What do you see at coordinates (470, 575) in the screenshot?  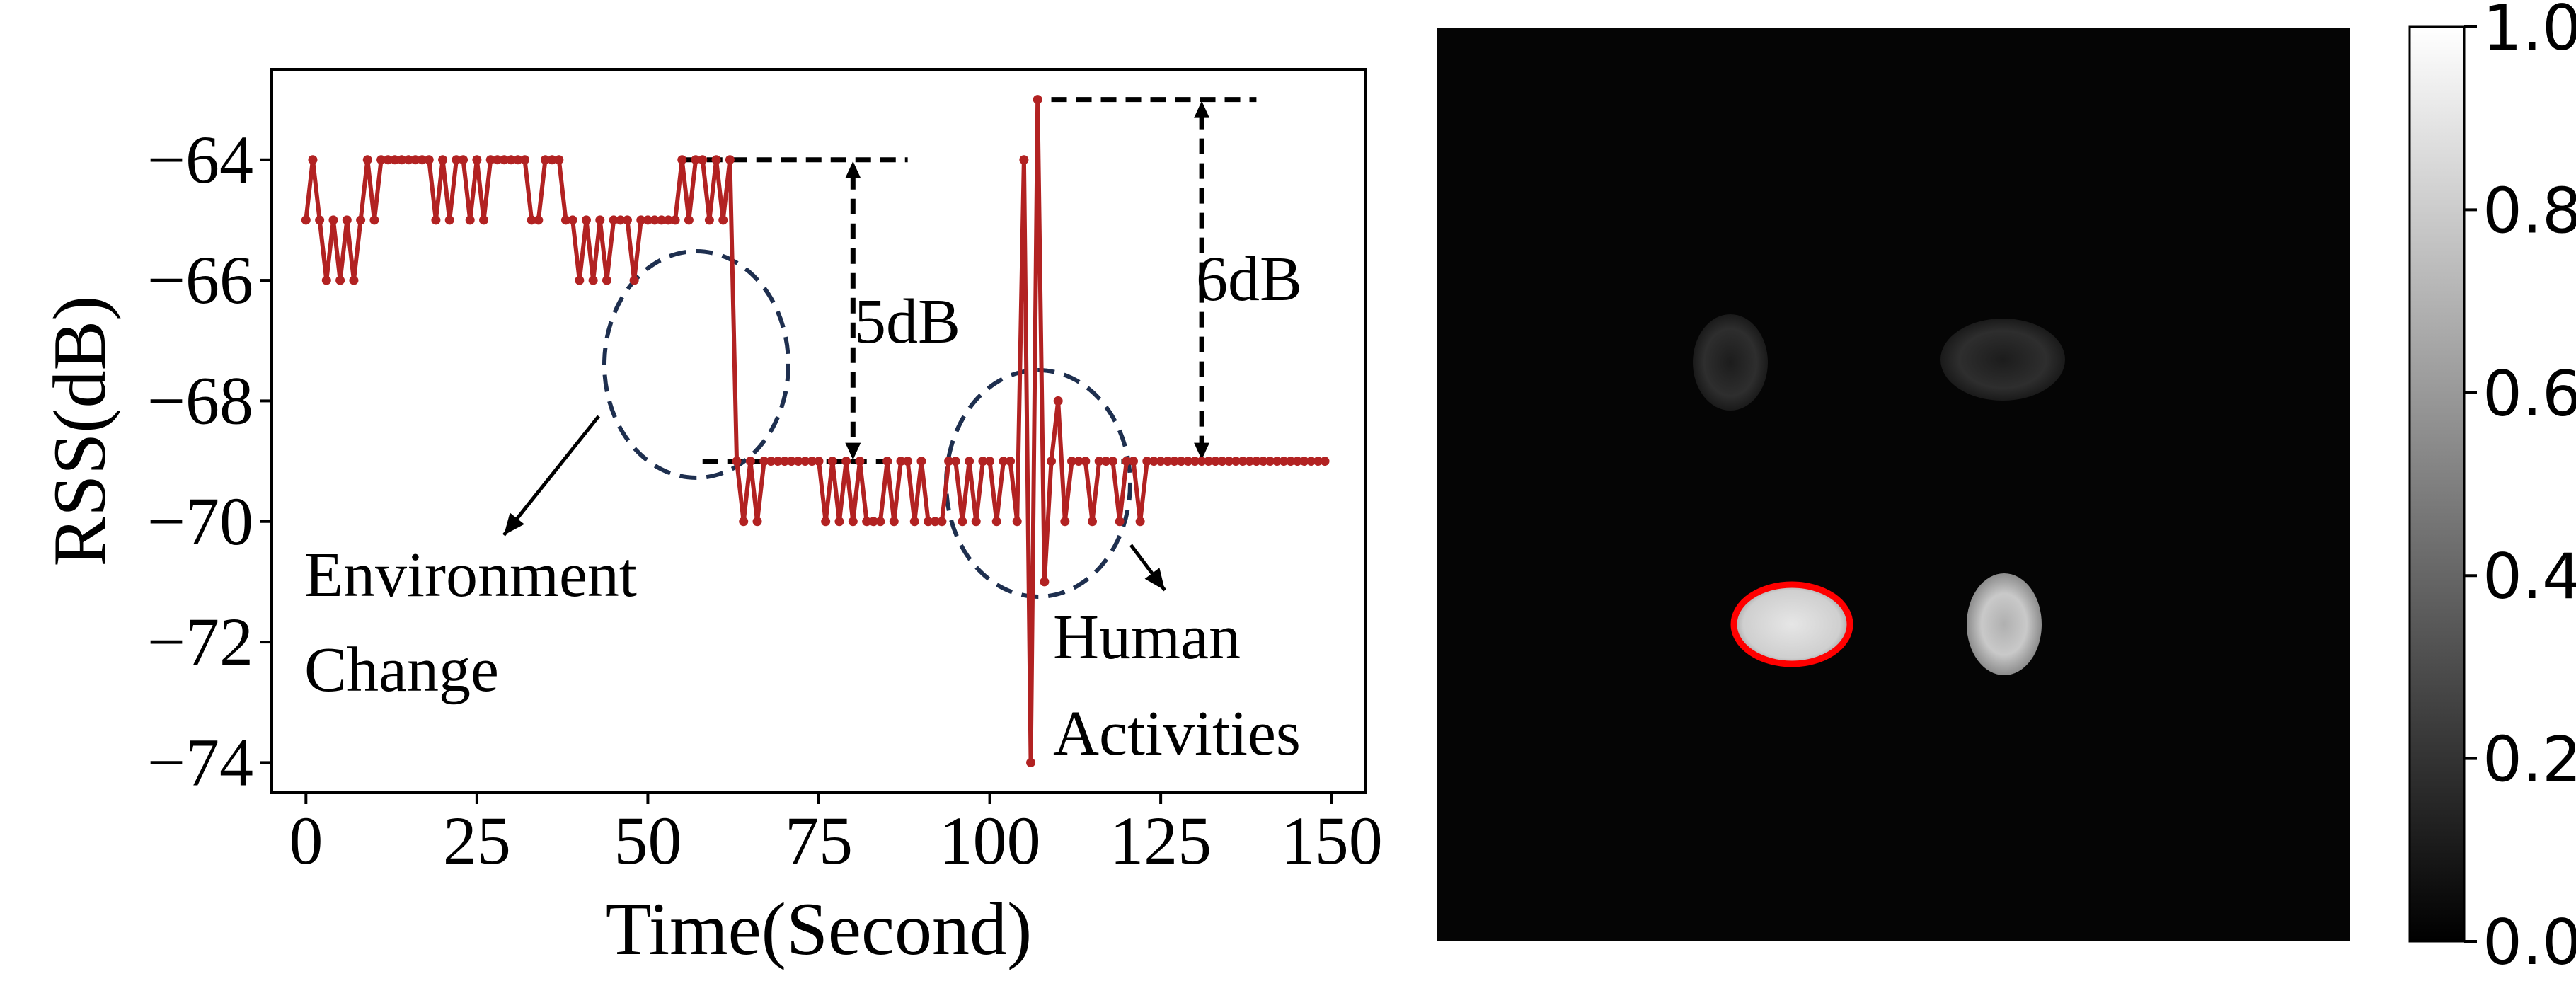 I see `environment-change-label-line1: Environment` at bounding box center [470, 575].